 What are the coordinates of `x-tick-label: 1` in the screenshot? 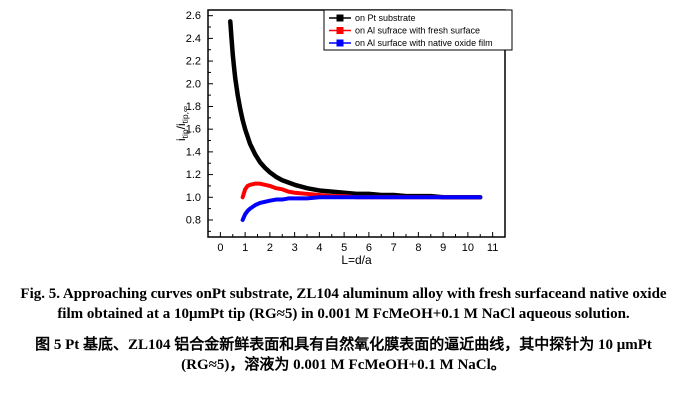 It's located at (245, 248).